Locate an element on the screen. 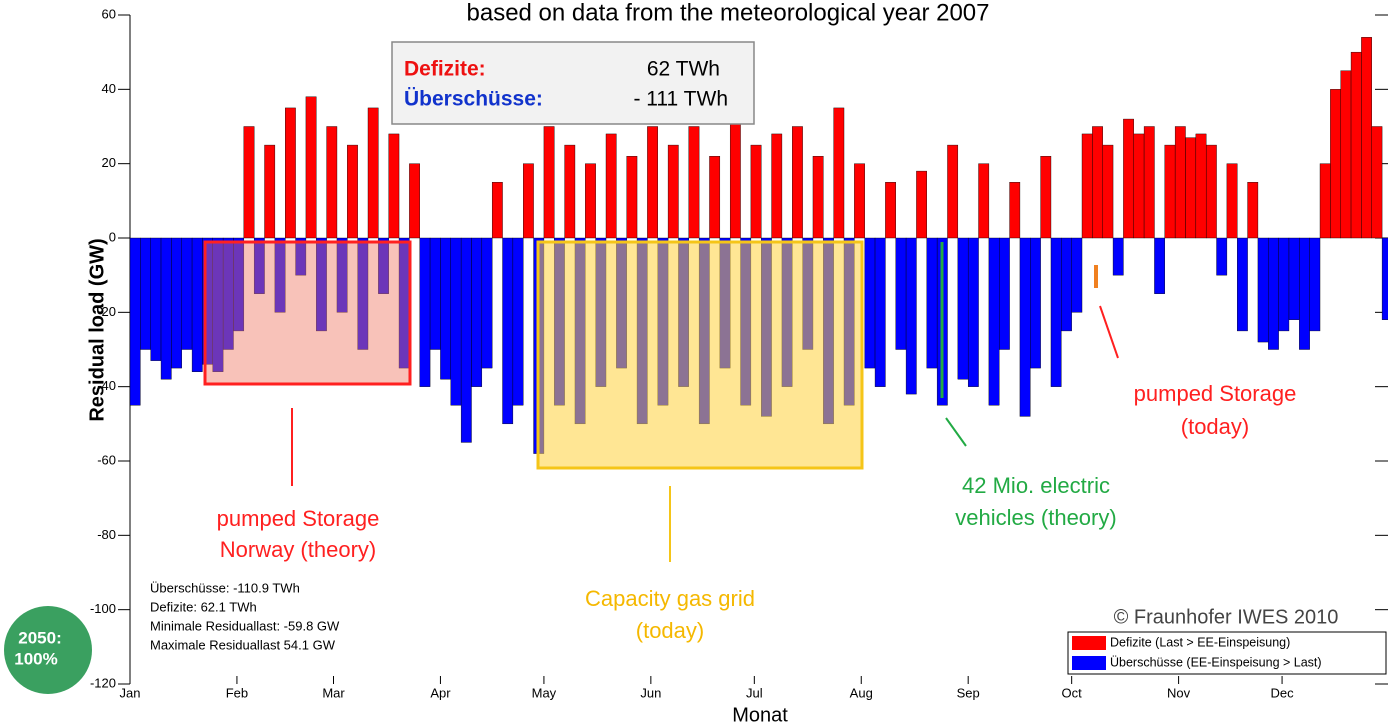  x-tick-label: Jul is located at coordinates (754, 692).